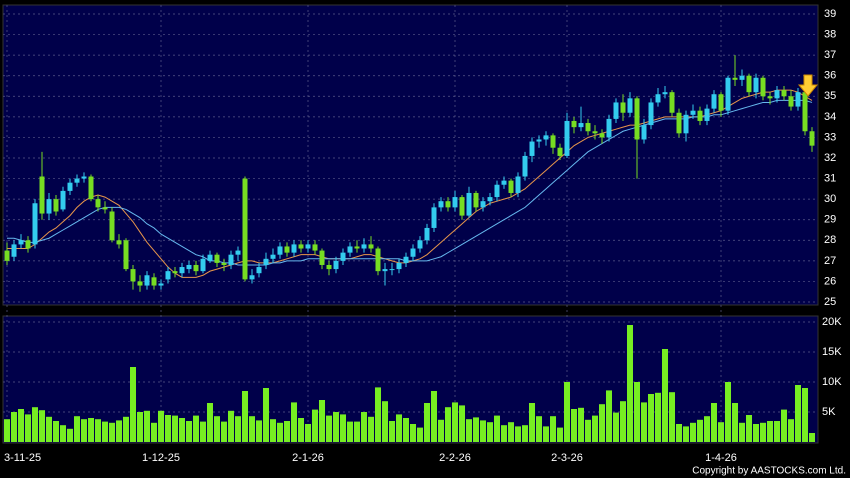  Describe the element at coordinates (830, 281) in the screenshot. I see `y-tick-label: 26` at that location.